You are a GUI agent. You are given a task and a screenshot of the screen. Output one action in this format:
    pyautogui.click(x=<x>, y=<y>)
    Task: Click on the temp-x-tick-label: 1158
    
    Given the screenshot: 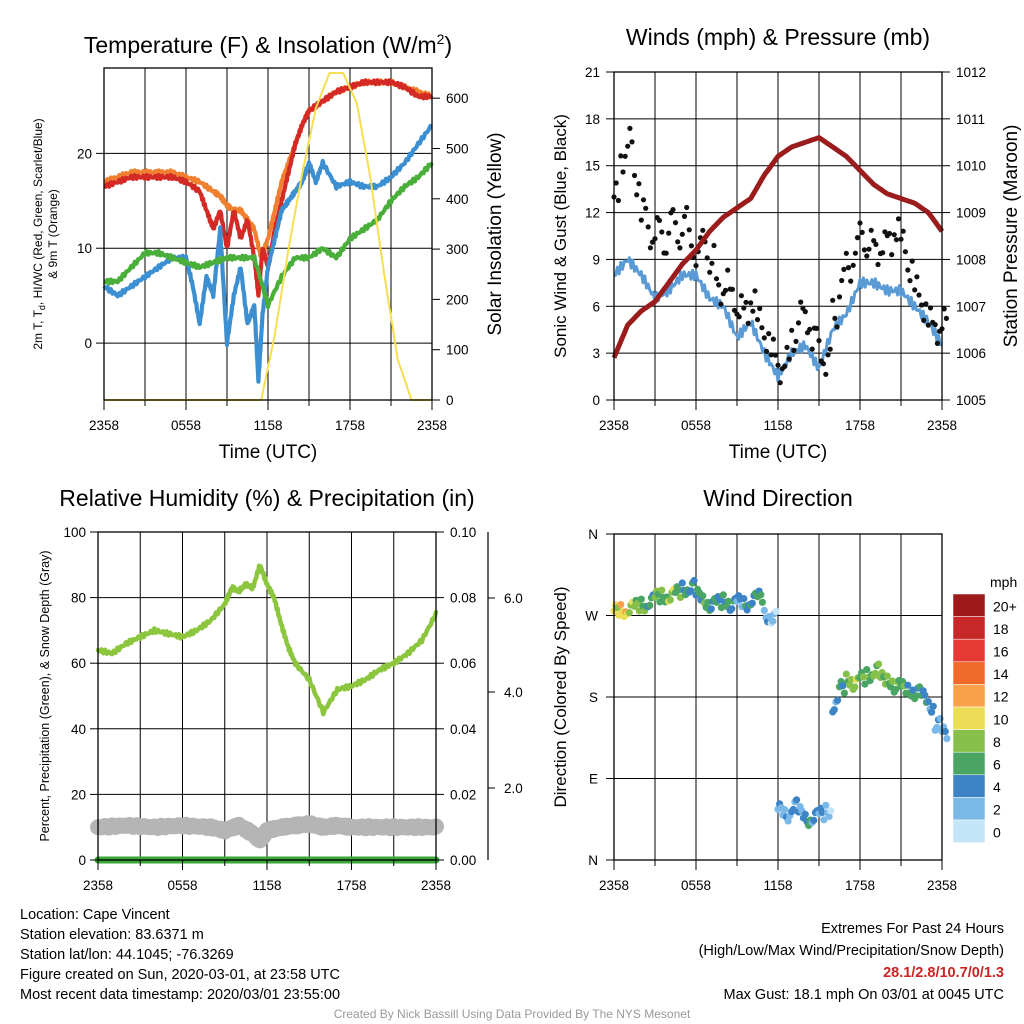 What is the action you would take?
    pyautogui.click(x=267, y=425)
    